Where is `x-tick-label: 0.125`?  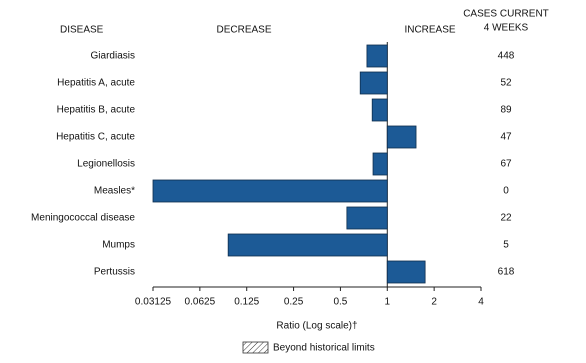
x-tick-label: 0.125 is located at coordinates (246, 302).